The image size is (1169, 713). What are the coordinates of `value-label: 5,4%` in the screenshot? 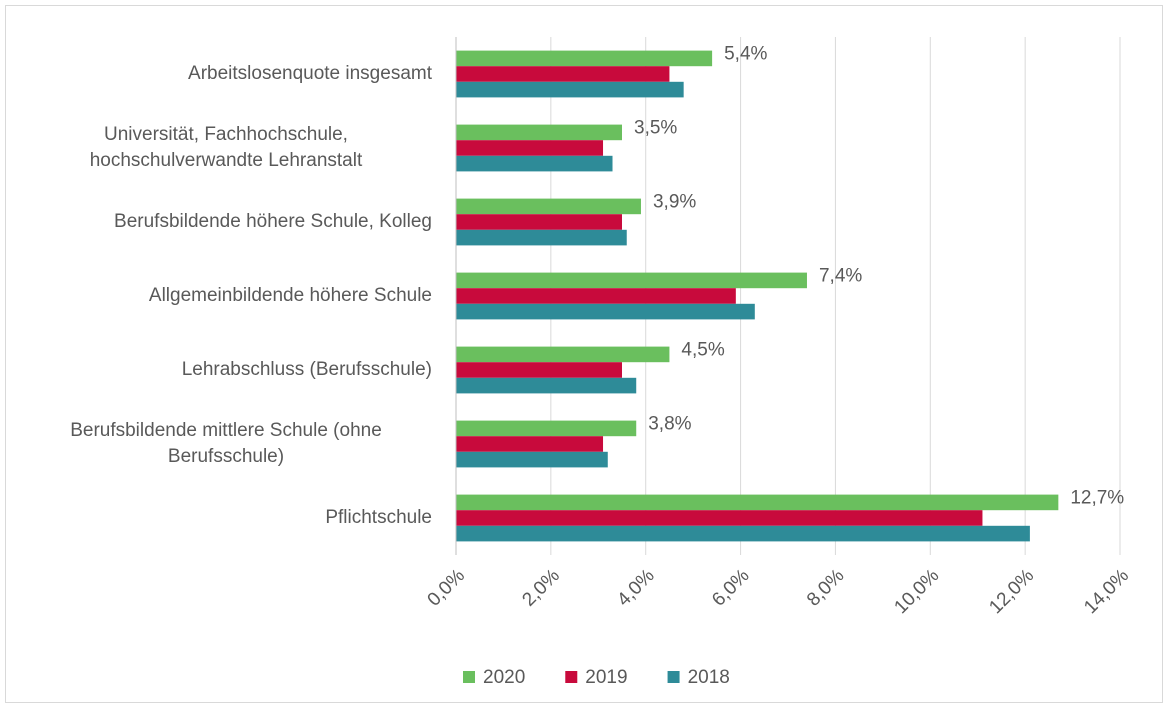 It's located at (745, 54).